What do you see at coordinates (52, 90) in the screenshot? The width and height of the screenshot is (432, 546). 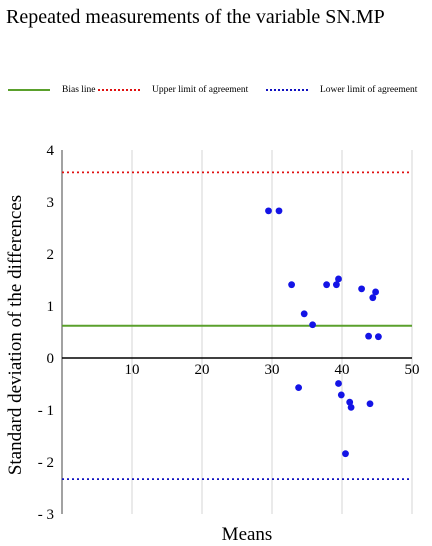 I see `legend-item-bias: Bias line` at bounding box center [52, 90].